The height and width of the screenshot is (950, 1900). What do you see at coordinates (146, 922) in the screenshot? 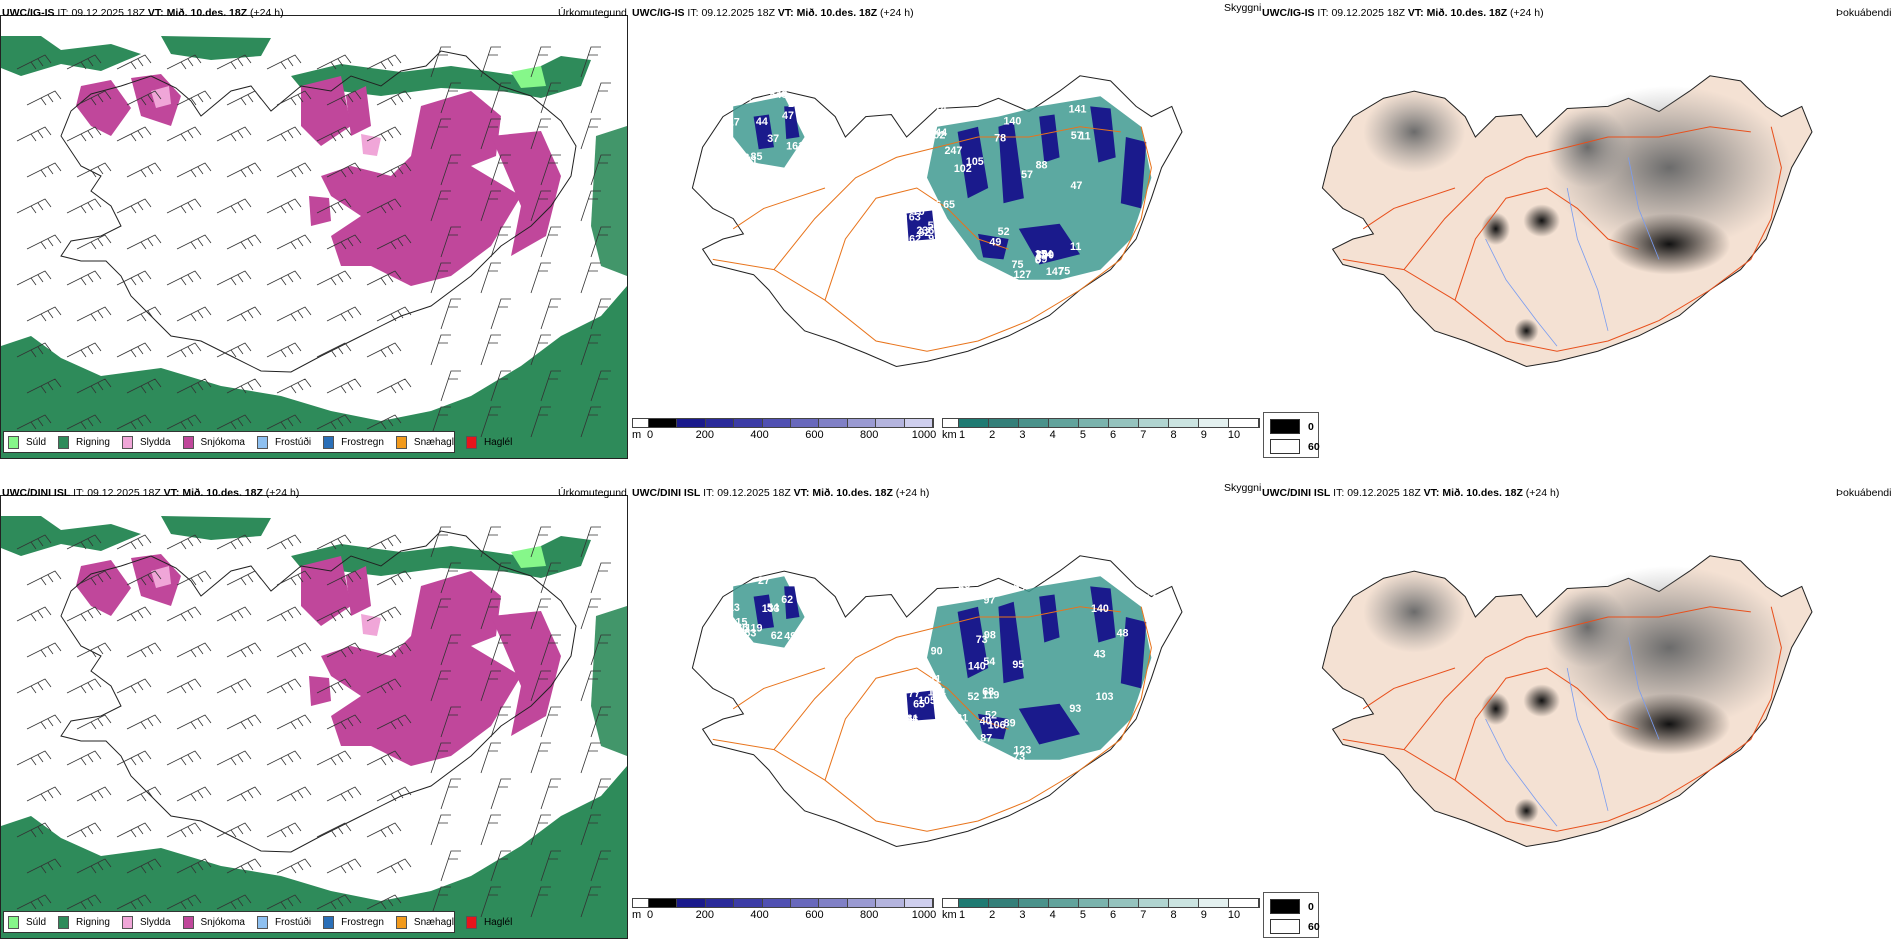
I see `legend-item-slydda: Slydda` at bounding box center [146, 922].